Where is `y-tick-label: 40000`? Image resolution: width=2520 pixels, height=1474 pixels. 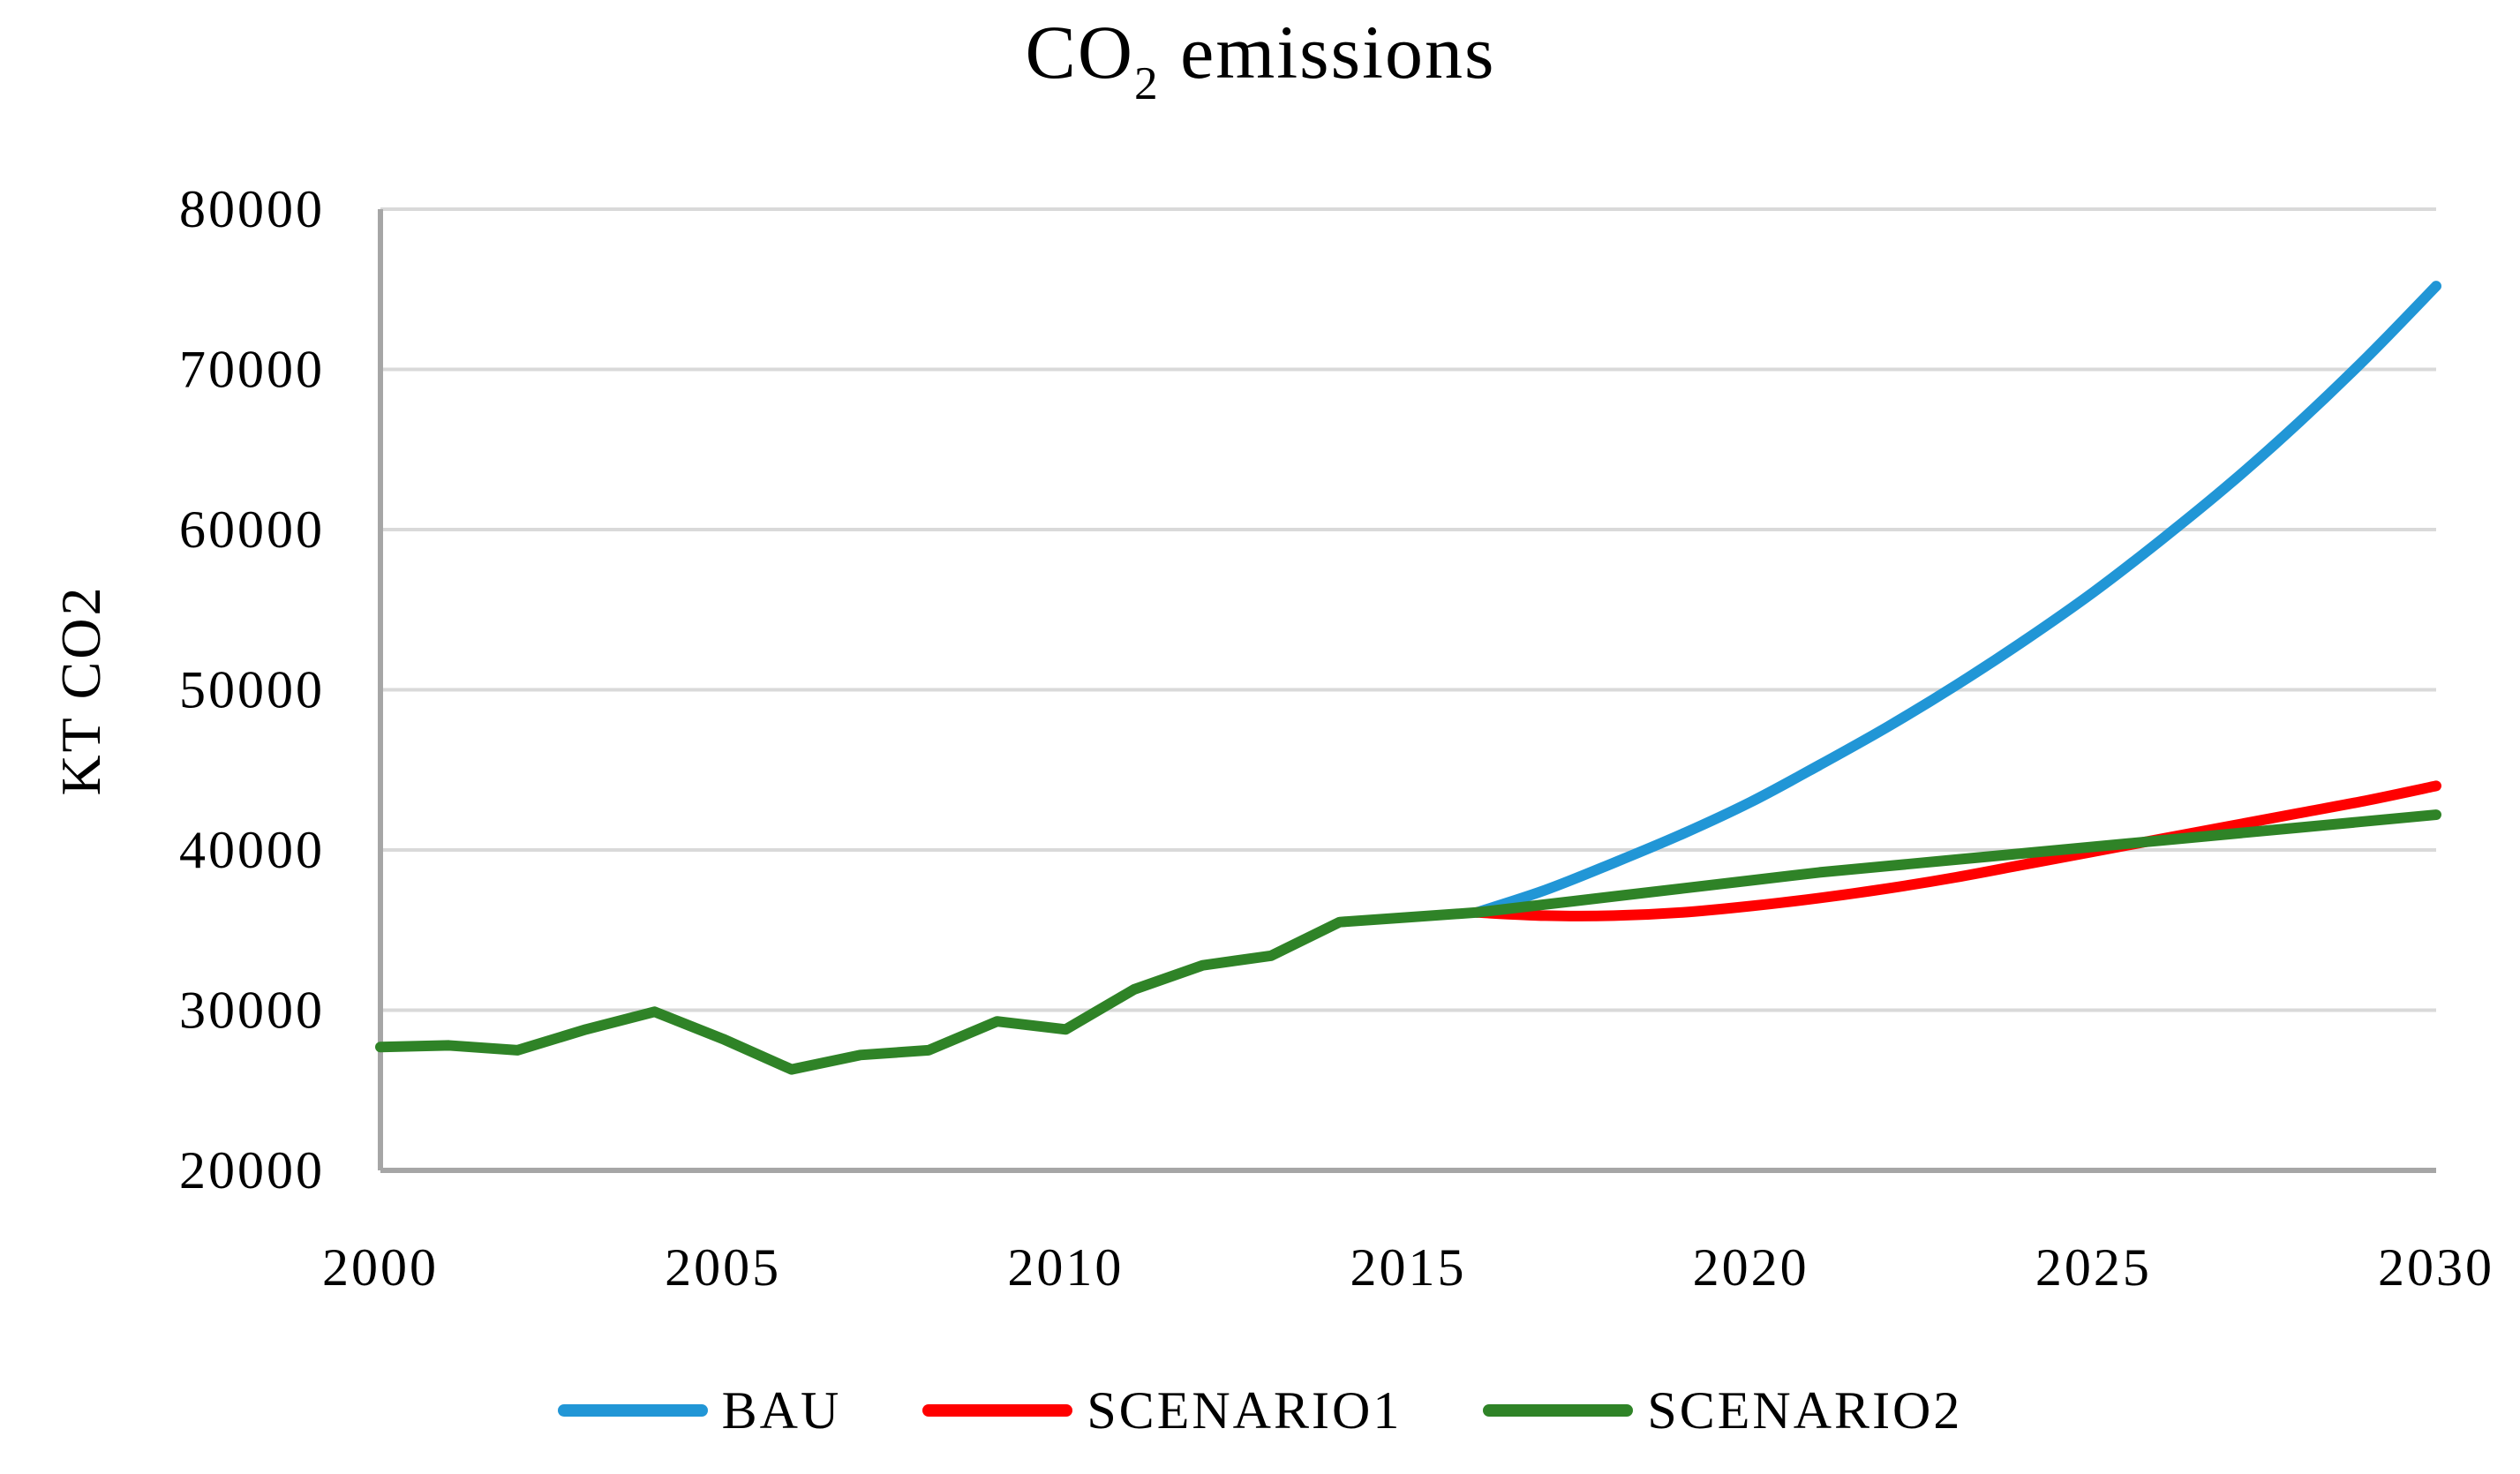
y-tick-label: 40000 is located at coordinates (252, 850).